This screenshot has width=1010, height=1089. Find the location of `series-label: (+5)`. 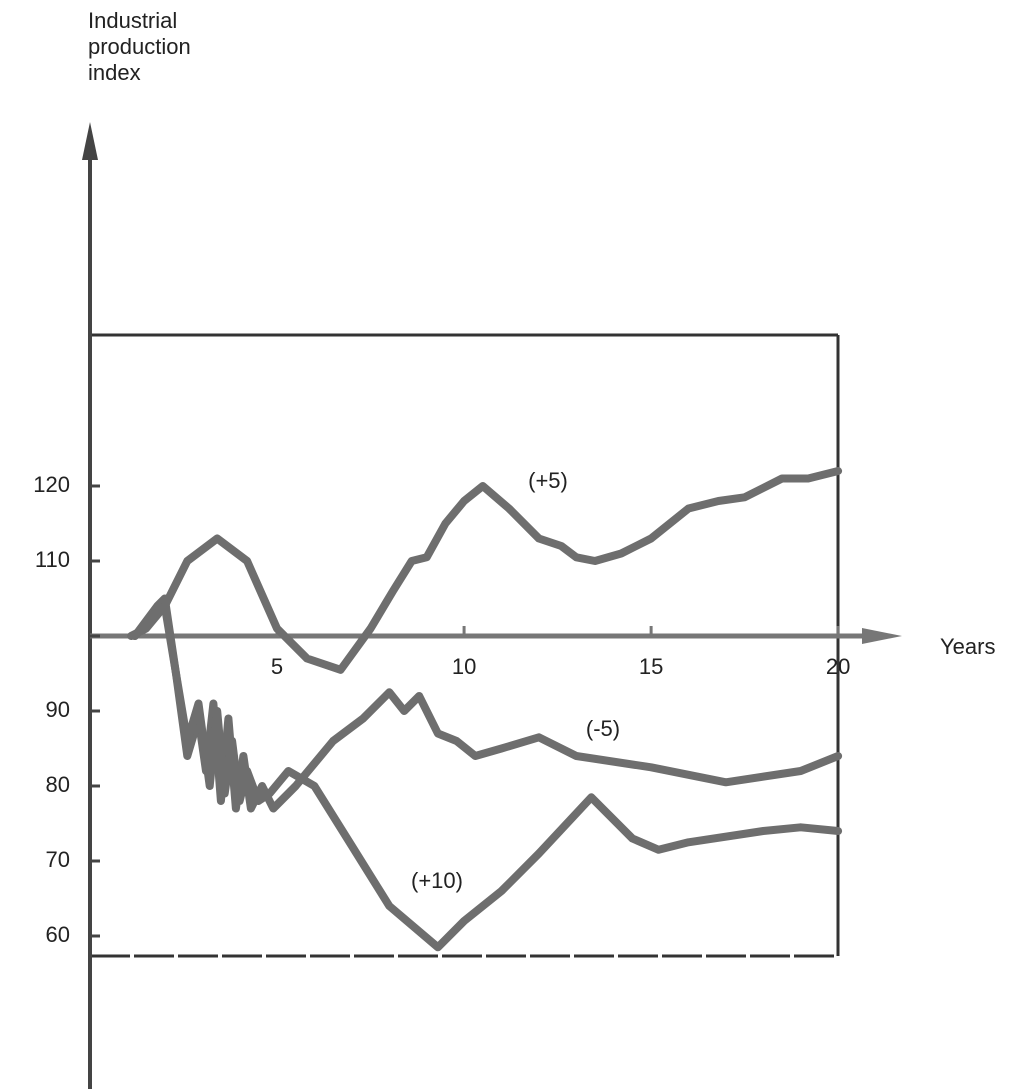

series-label: (+5) is located at coordinates (548, 480).